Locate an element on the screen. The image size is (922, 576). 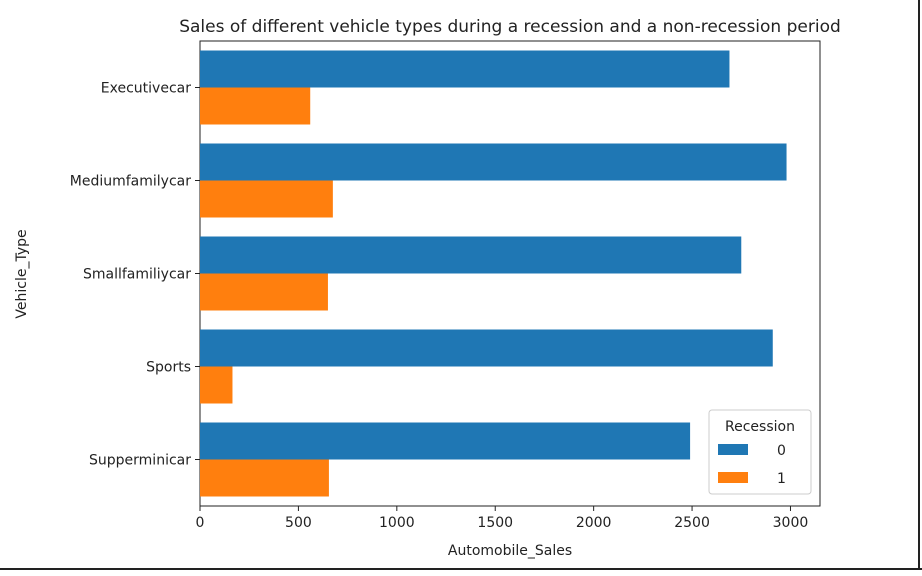
legend-title: Recession is located at coordinates (760, 427).